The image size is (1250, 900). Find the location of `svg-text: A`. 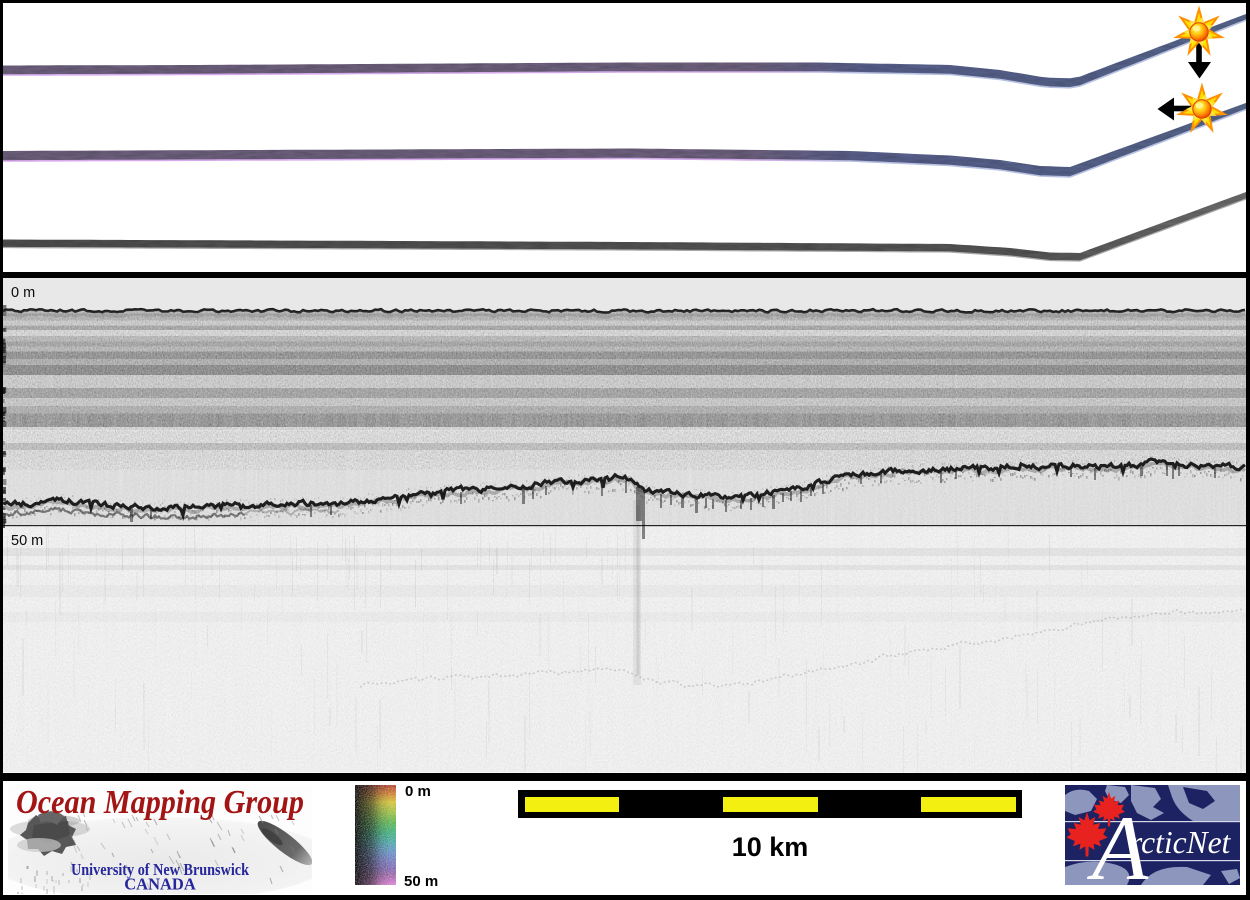

svg-text: A is located at coordinates (1117, 841).